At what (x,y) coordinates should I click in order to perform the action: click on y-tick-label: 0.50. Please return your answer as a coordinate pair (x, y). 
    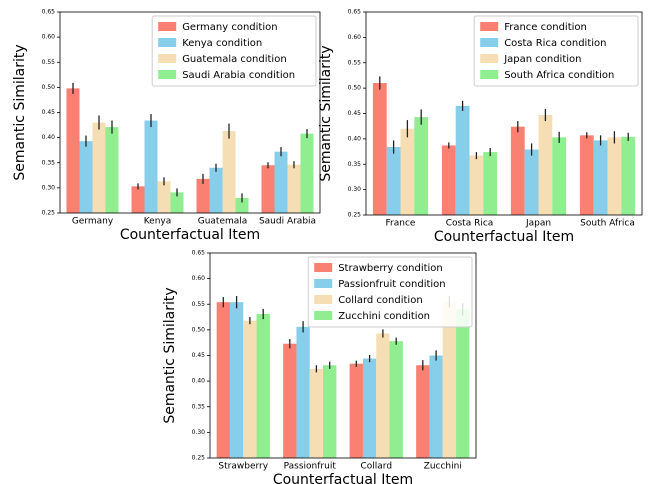
    Looking at the image, I should click on (355, 88).